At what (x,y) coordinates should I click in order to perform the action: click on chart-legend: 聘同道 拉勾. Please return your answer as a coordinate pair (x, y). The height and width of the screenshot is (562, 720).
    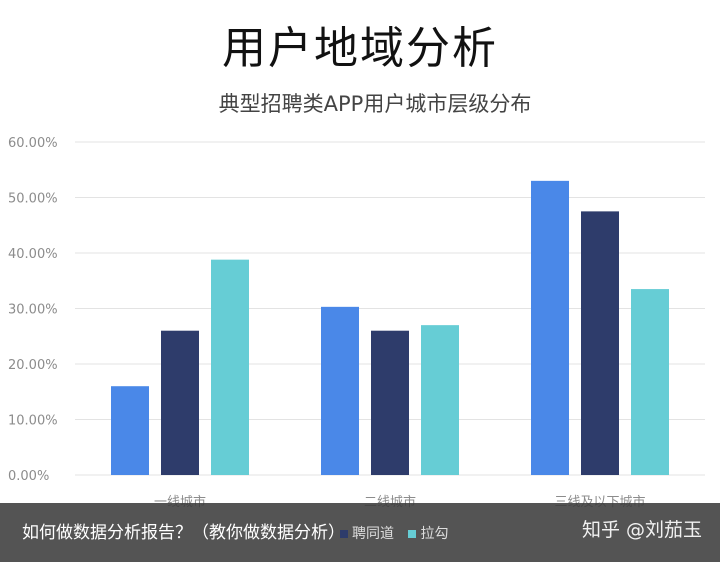
    Looking at the image, I should click on (389, 533).